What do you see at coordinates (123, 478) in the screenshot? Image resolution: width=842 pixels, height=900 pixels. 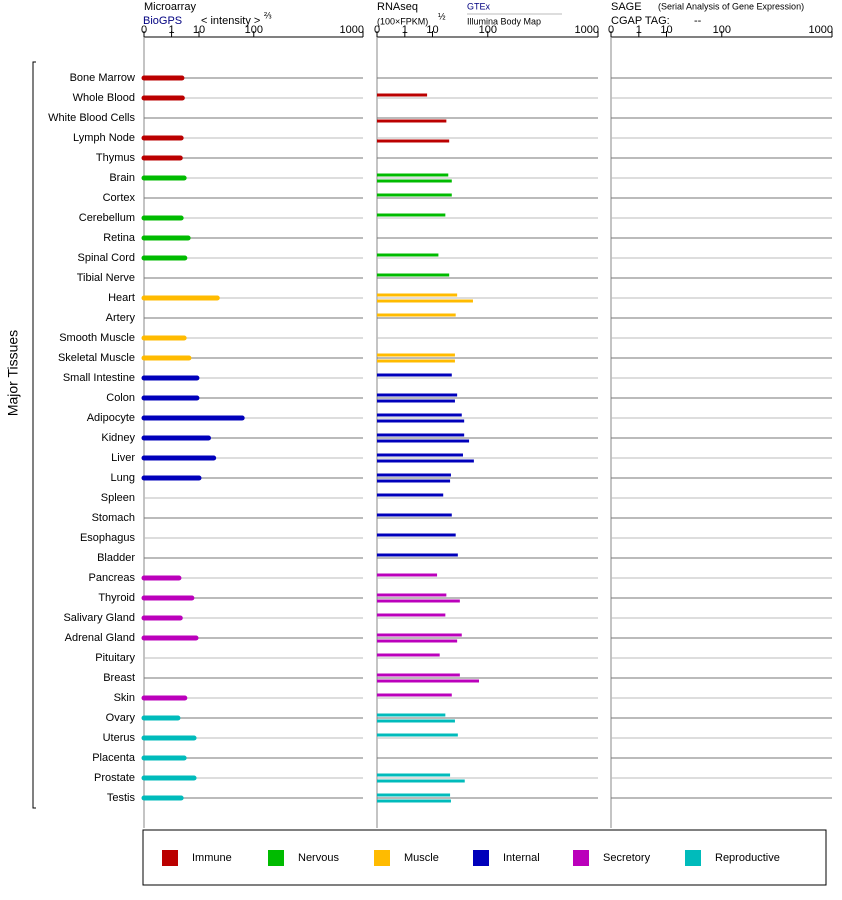 I see `tissue-label: Lung` at bounding box center [123, 478].